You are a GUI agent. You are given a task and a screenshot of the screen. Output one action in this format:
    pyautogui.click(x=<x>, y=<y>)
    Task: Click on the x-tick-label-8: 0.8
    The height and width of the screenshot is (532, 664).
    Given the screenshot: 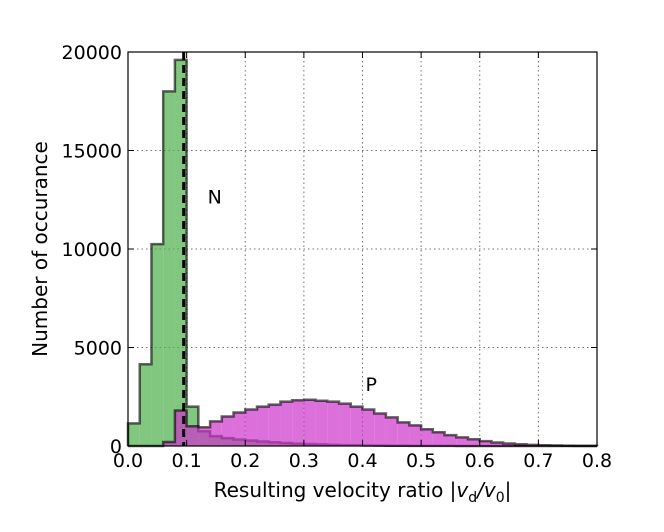 What is the action you would take?
    pyautogui.click(x=597, y=461)
    